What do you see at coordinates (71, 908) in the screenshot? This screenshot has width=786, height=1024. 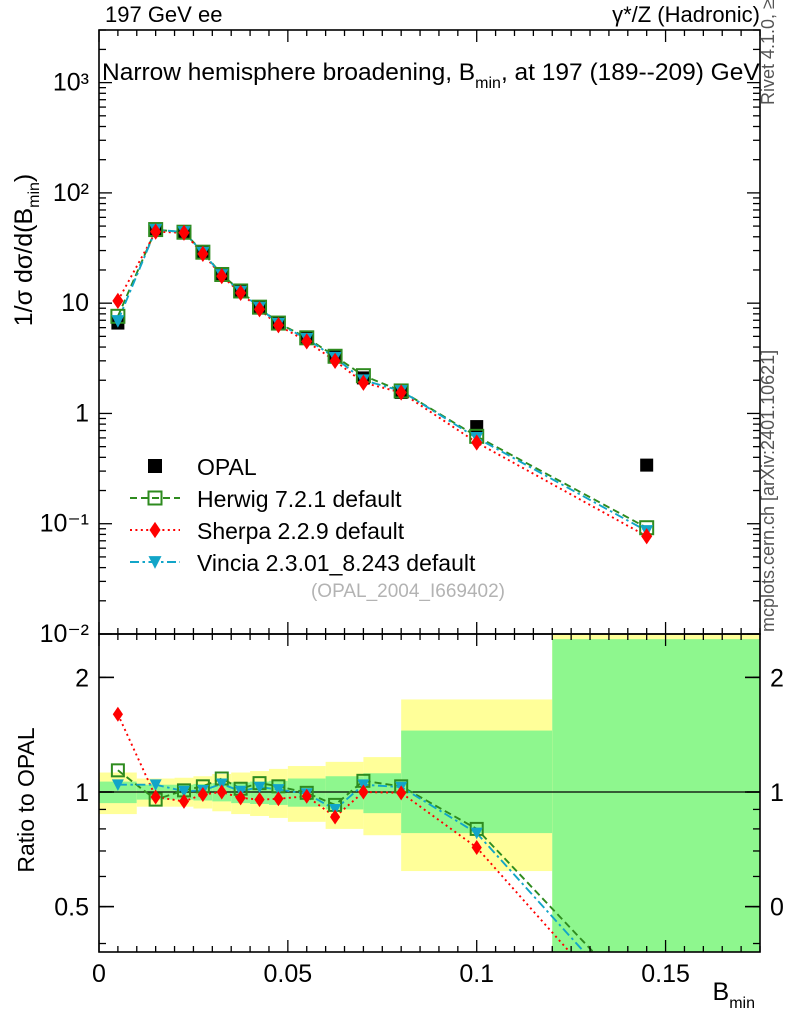 I see `ratio-ytick-label-left: 0.5` at bounding box center [71, 908].